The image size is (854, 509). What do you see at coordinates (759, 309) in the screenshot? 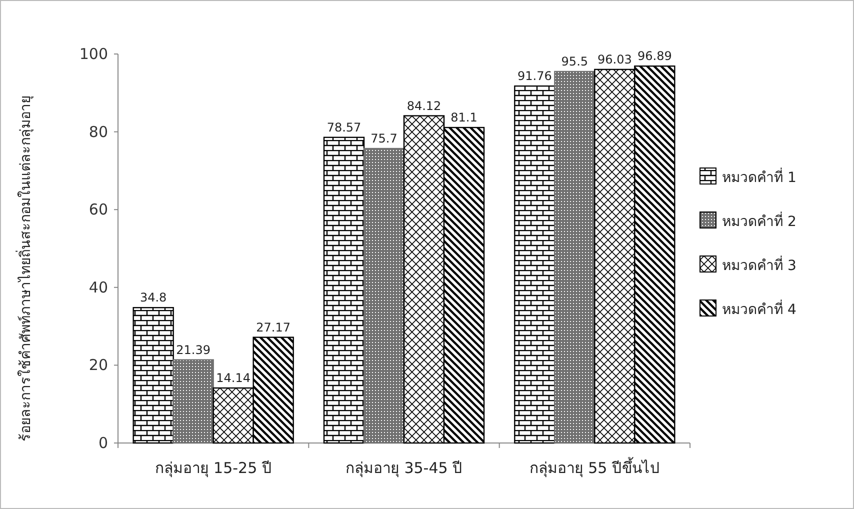
I see `legend-label: หมวดคำที่ 4` at bounding box center [759, 309].